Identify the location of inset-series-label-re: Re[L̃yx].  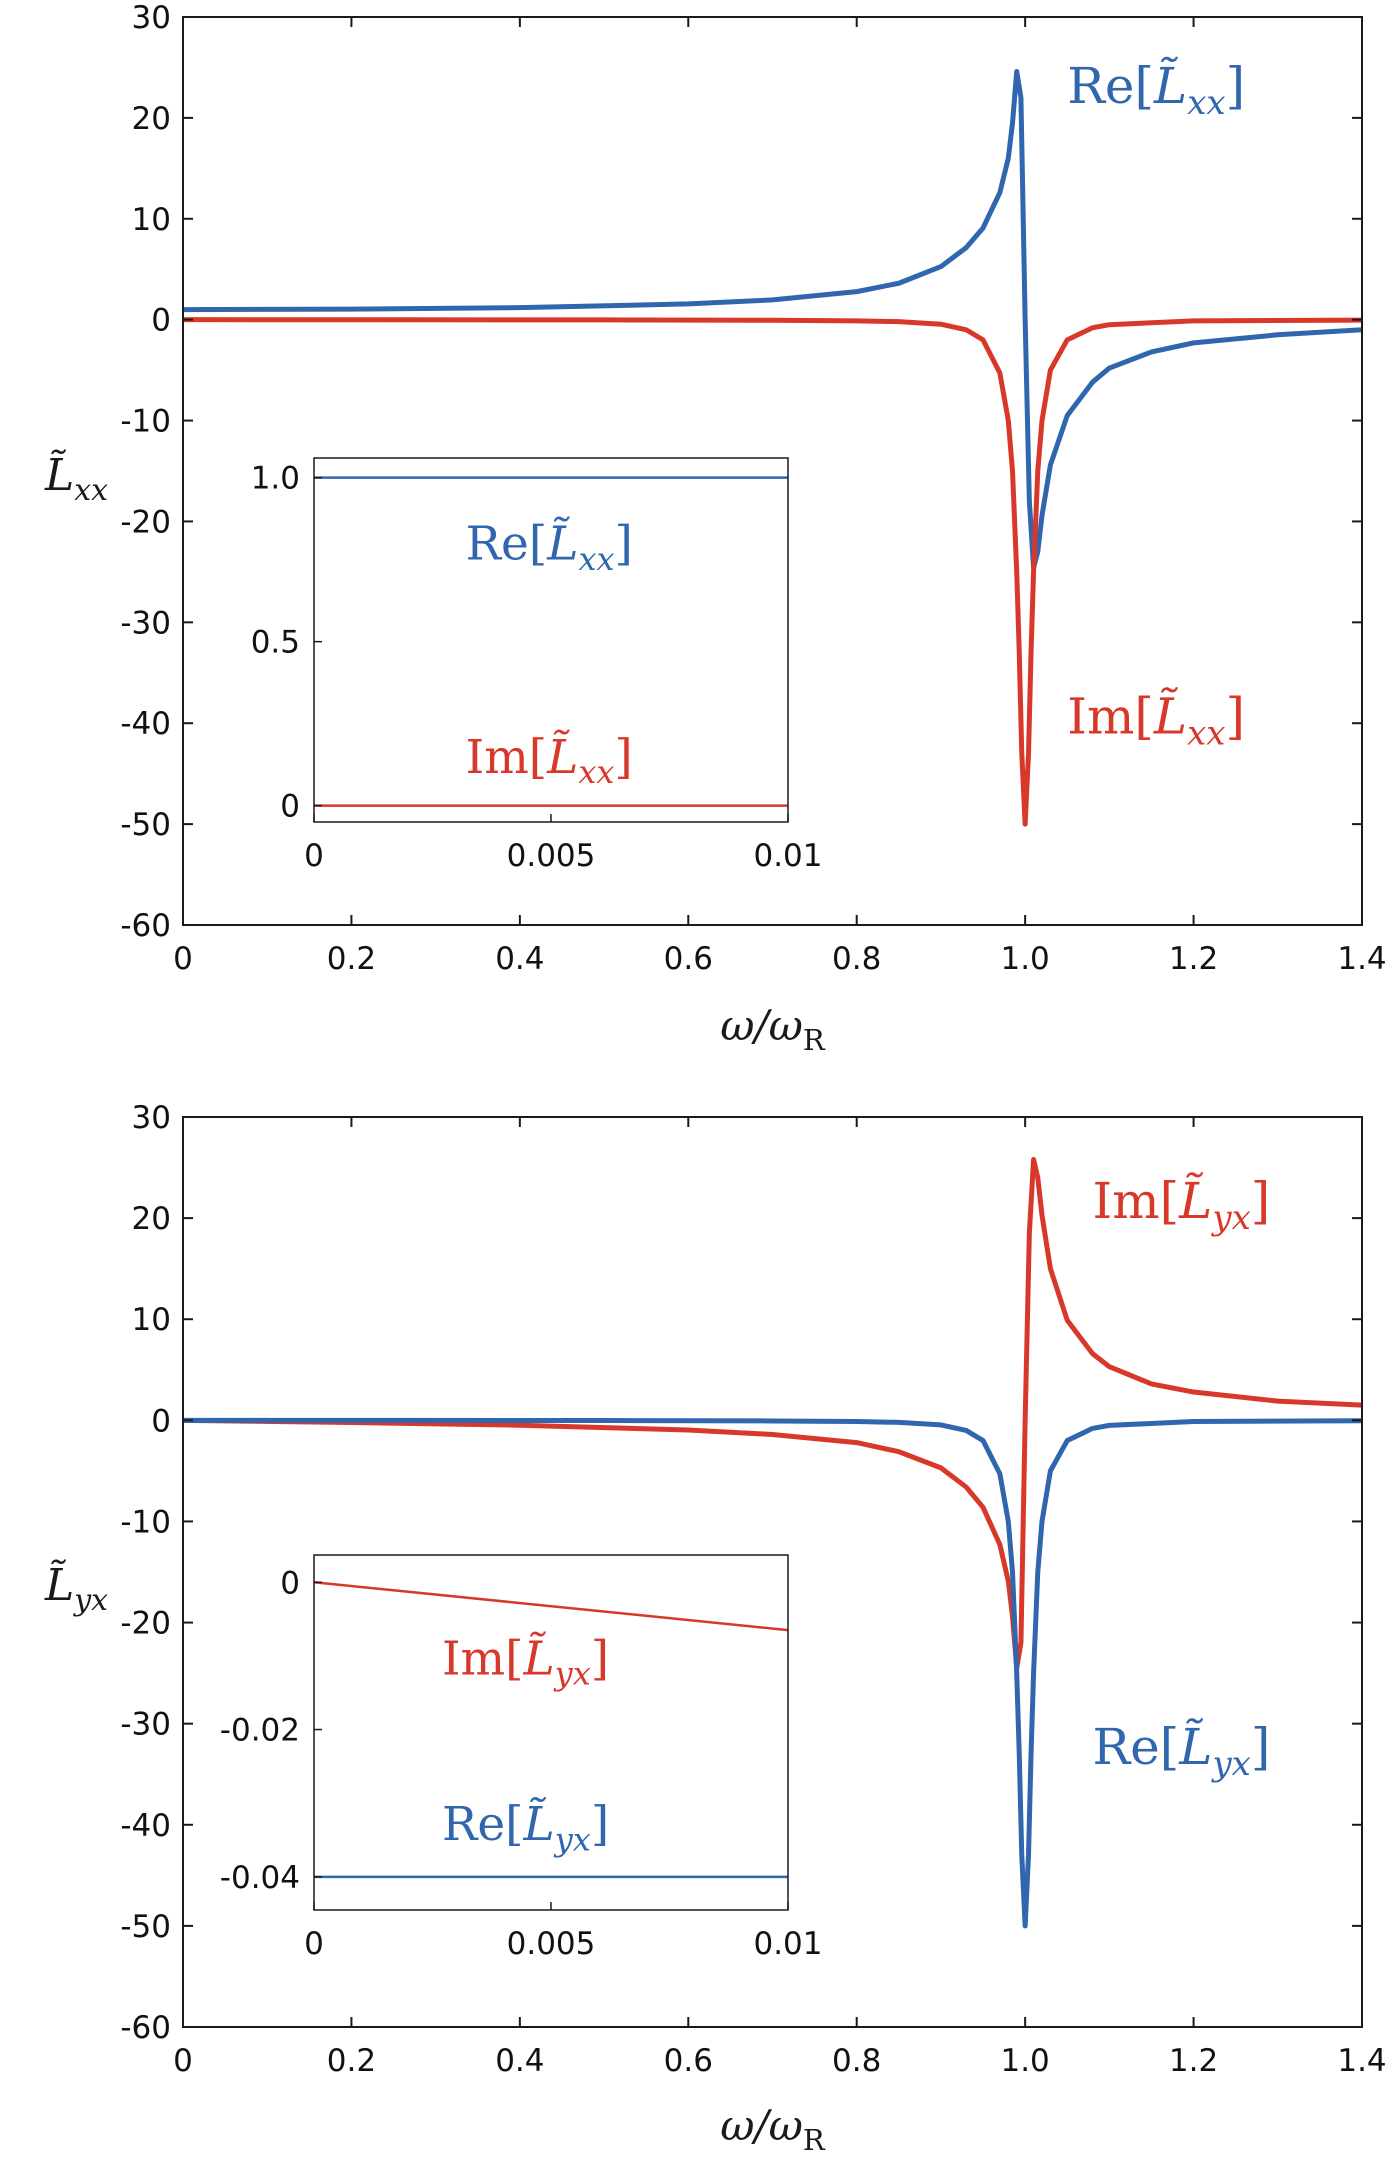
(525, 1827).